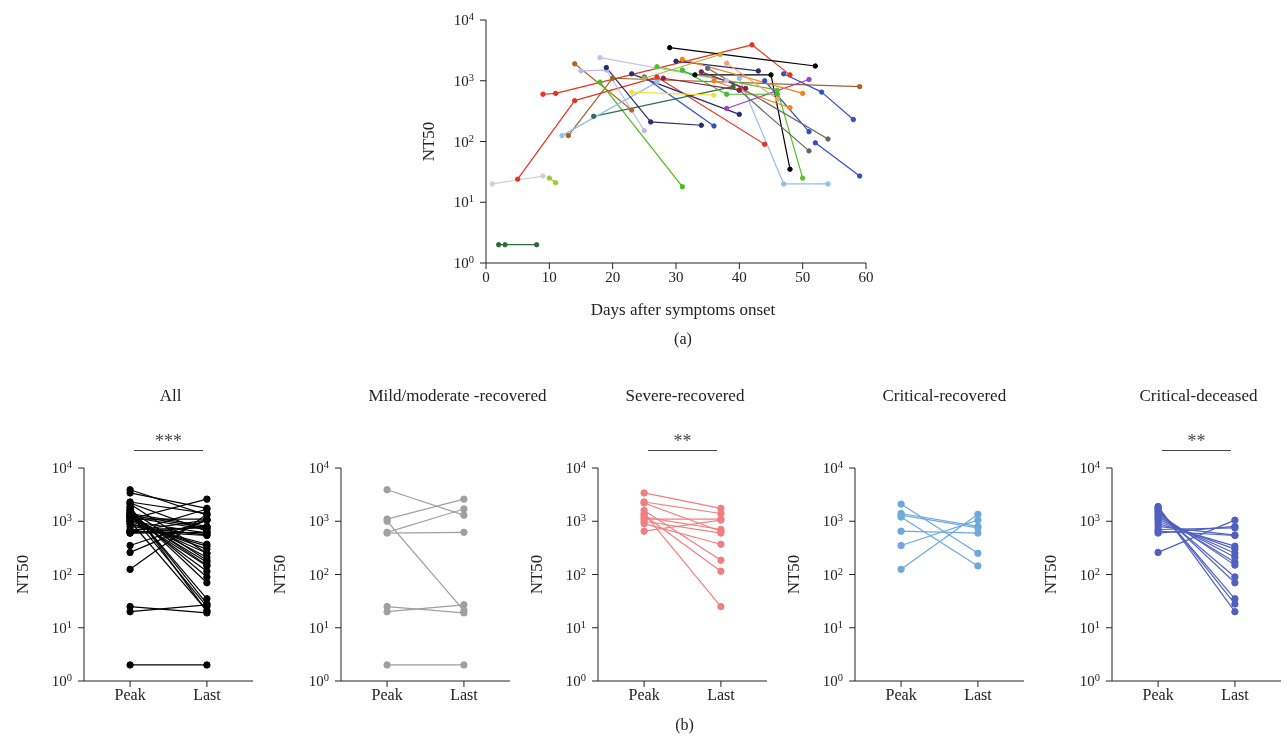 This screenshot has width=1287, height=752. Describe the element at coordinates (944, 396) in the screenshot. I see `chart-title: Critical-recovered` at that location.